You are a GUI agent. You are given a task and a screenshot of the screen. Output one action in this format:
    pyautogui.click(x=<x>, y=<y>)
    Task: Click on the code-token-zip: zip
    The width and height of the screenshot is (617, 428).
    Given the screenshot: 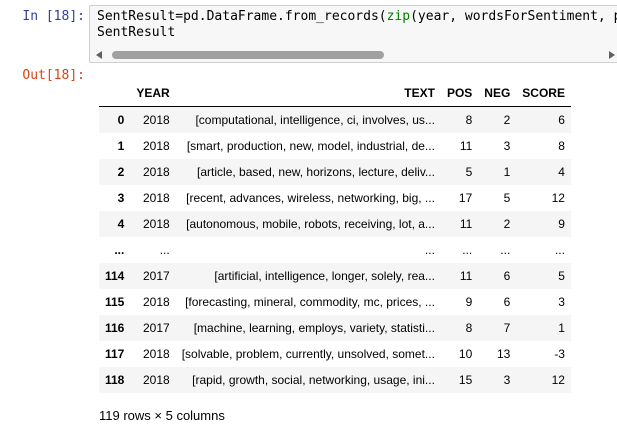 What is the action you would take?
    pyautogui.click(x=398, y=16)
    